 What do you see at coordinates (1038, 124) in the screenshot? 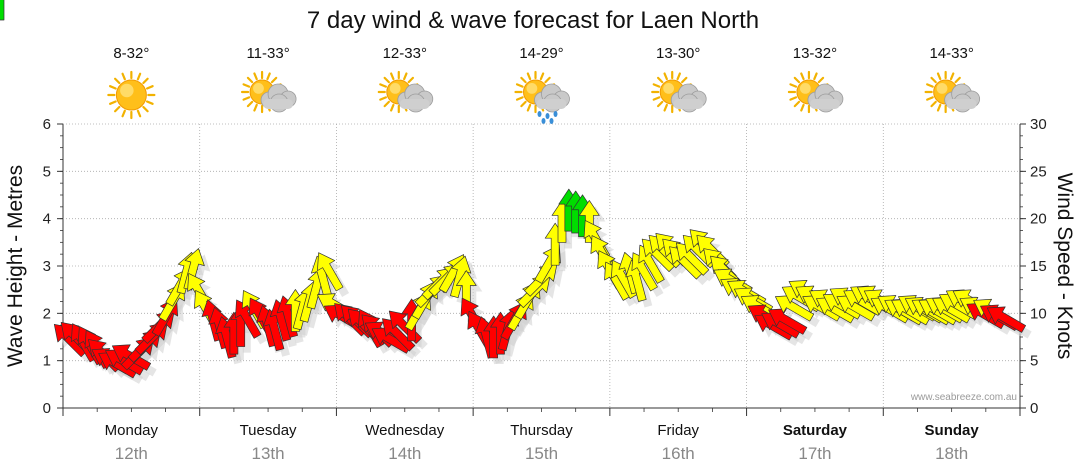
I see `right-tick-label: 30` at bounding box center [1038, 124].